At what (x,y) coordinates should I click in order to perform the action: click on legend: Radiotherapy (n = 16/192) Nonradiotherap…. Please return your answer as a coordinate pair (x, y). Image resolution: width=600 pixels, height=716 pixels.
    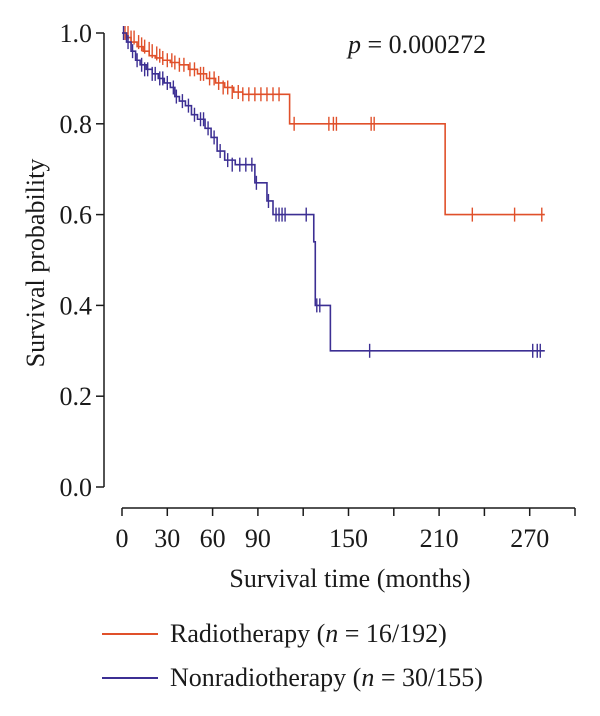
    Looking at the image, I should click on (292, 656).